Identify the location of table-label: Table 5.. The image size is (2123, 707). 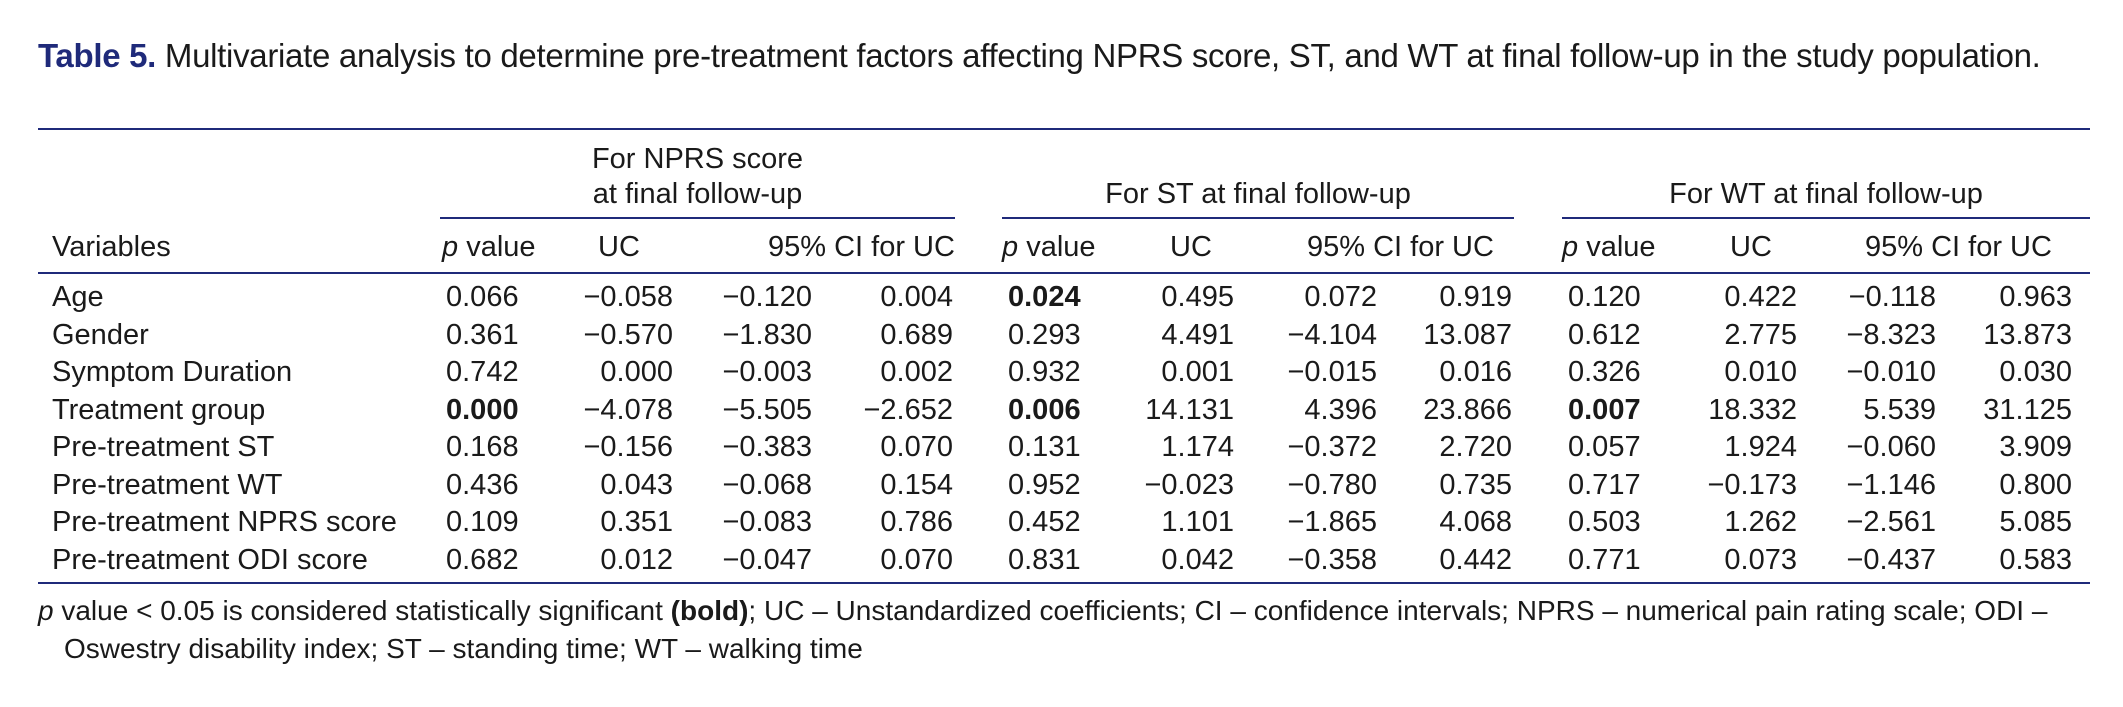
(97, 55).